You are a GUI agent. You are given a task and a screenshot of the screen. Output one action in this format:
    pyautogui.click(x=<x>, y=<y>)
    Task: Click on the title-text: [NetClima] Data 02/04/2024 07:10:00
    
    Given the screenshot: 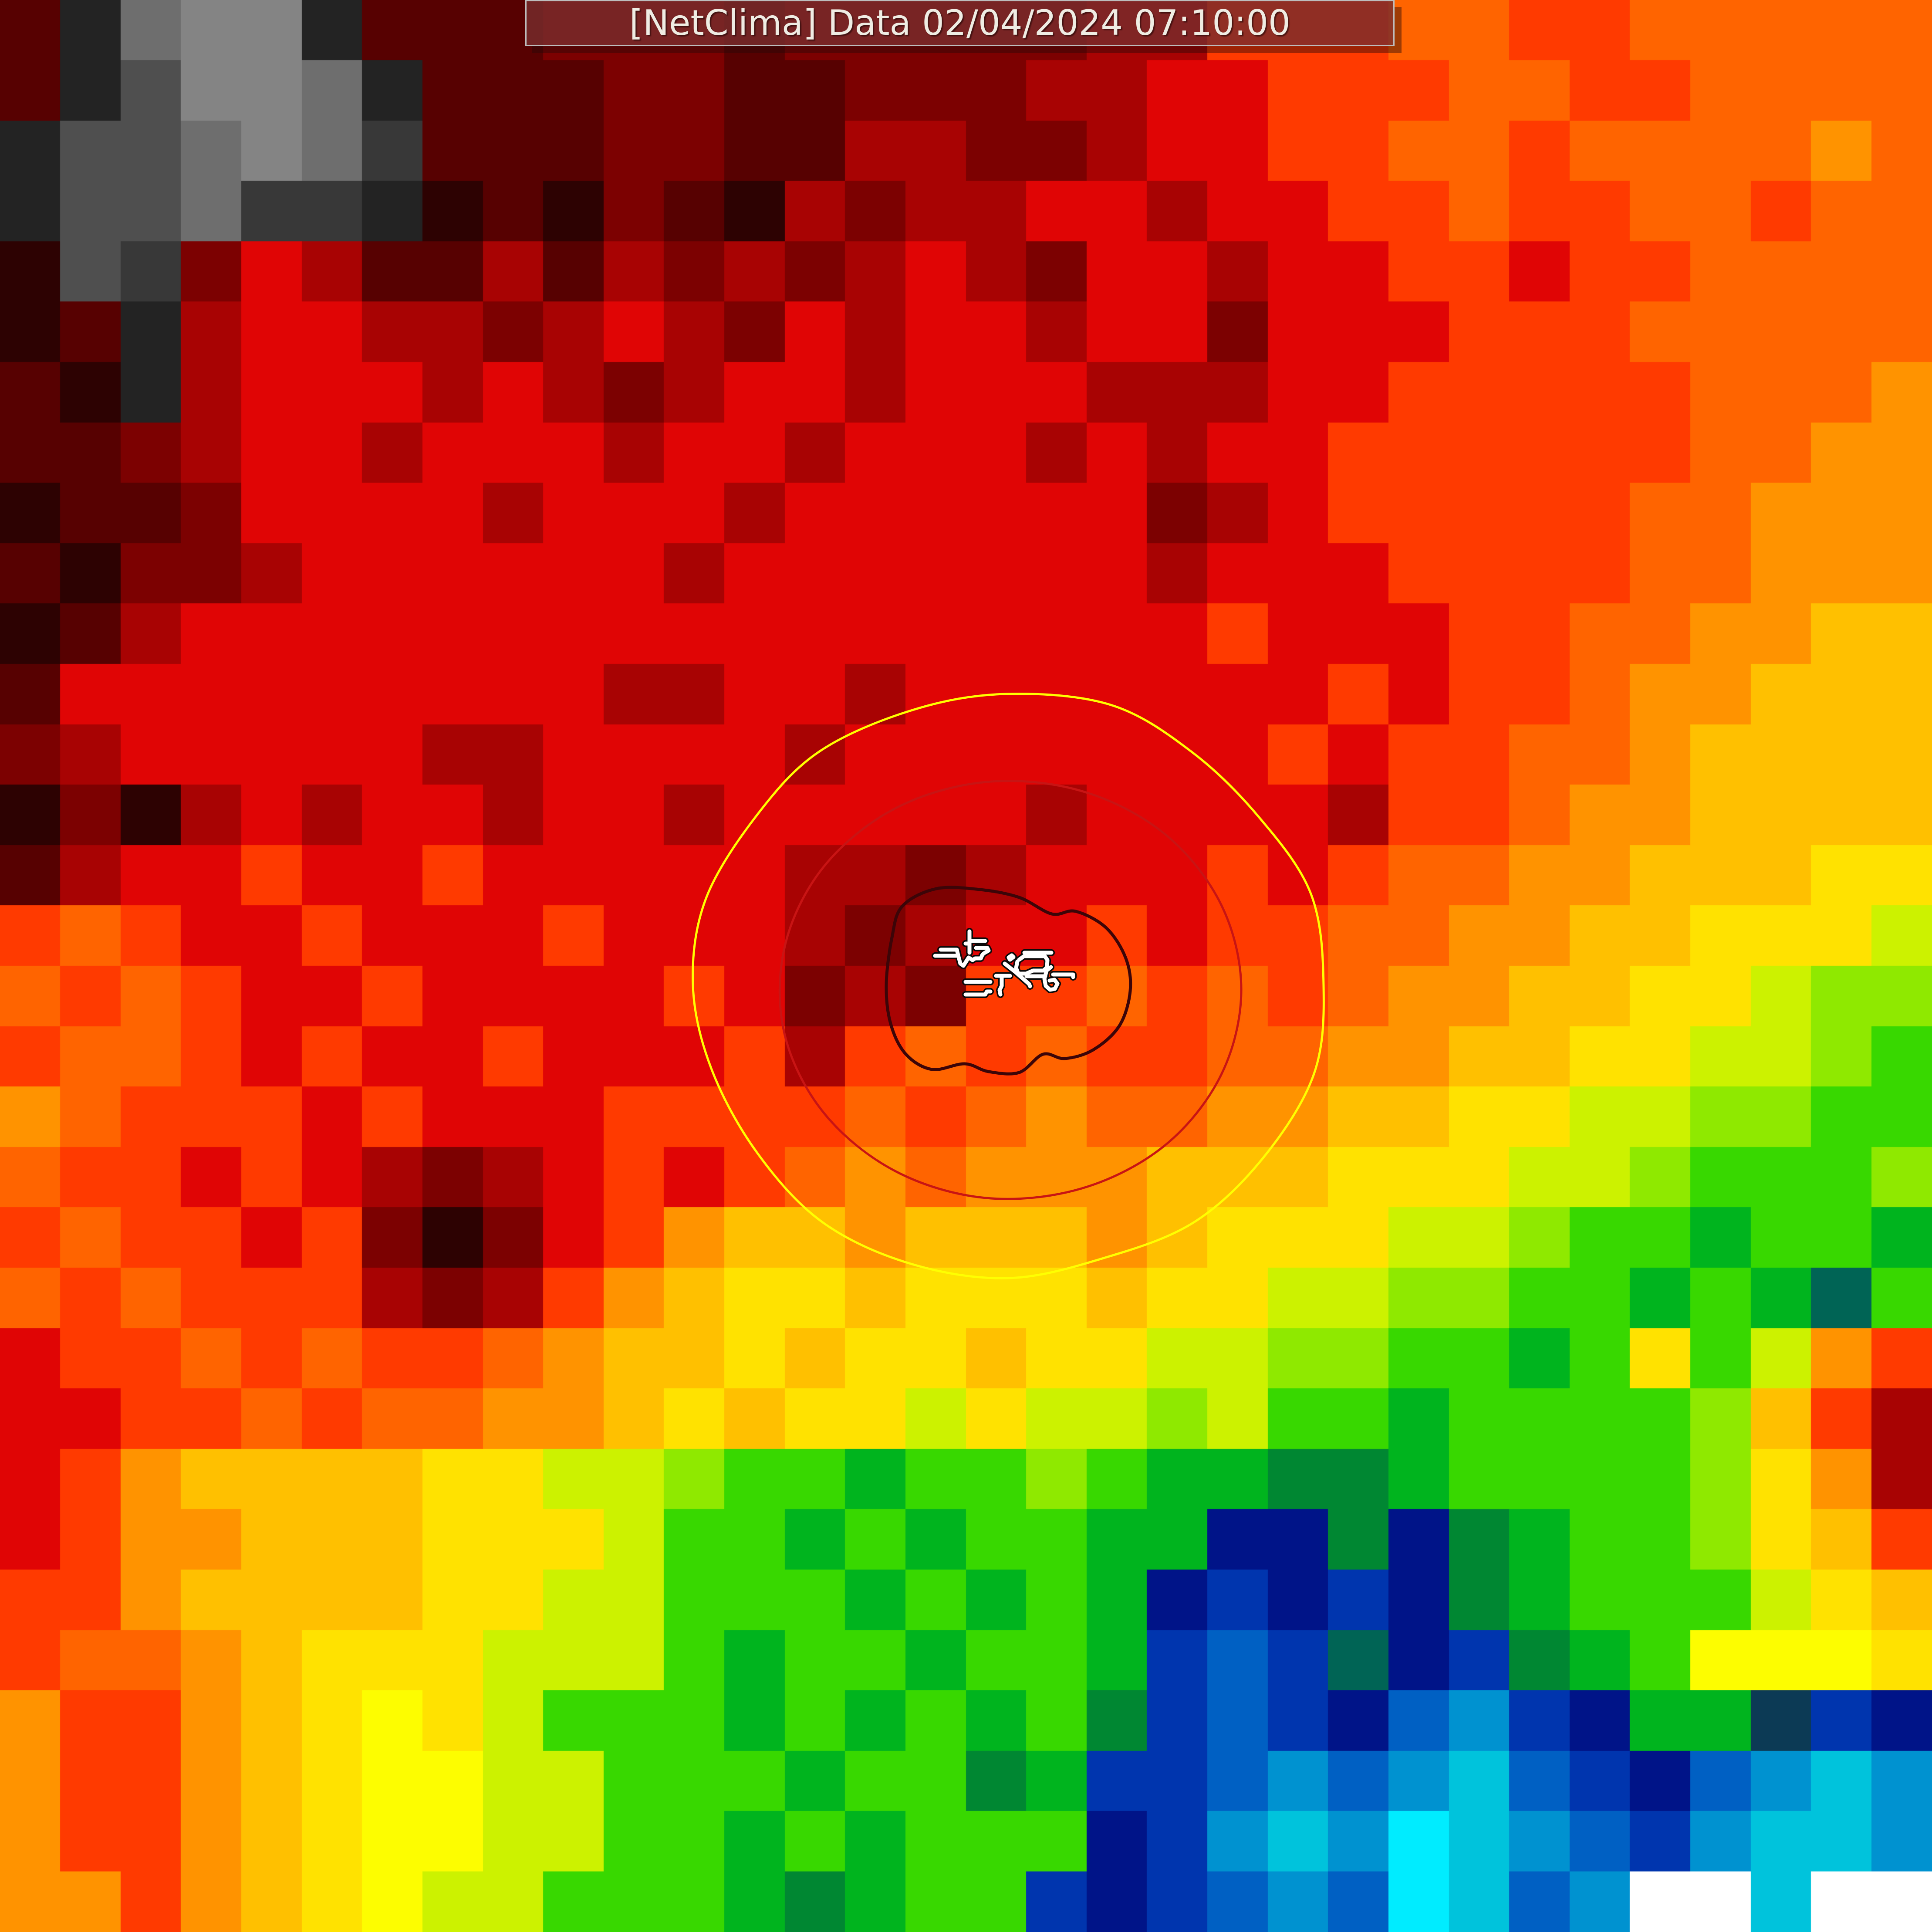 What is the action you would take?
    pyautogui.click(x=959, y=23)
    